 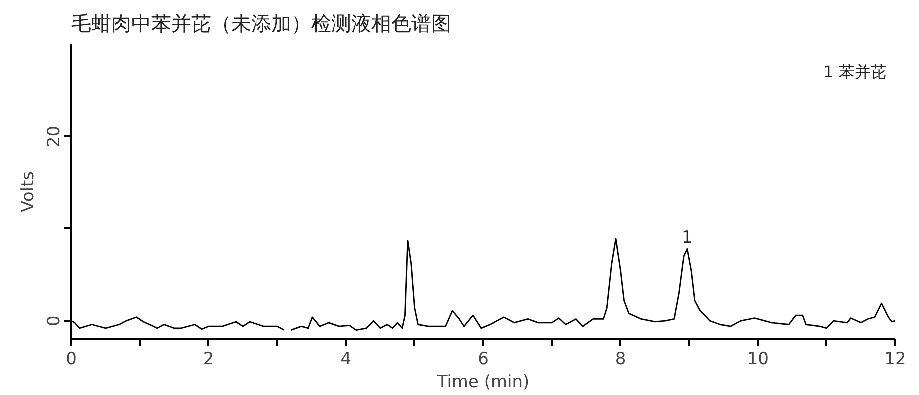 What do you see at coordinates (71, 360) in the screenshot?
I see `x-tick-label: 0` at bounding box center [71, 360].